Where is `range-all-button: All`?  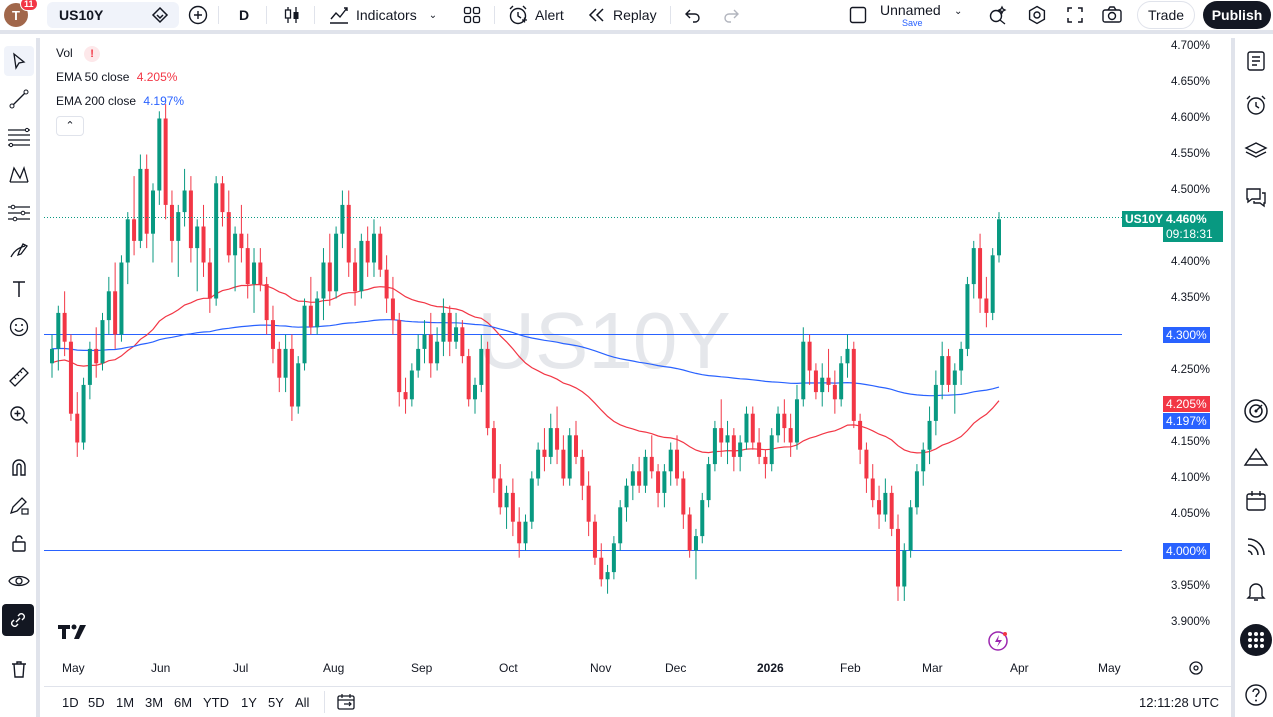 range-all-button: All is located at coordinates (302, 702).